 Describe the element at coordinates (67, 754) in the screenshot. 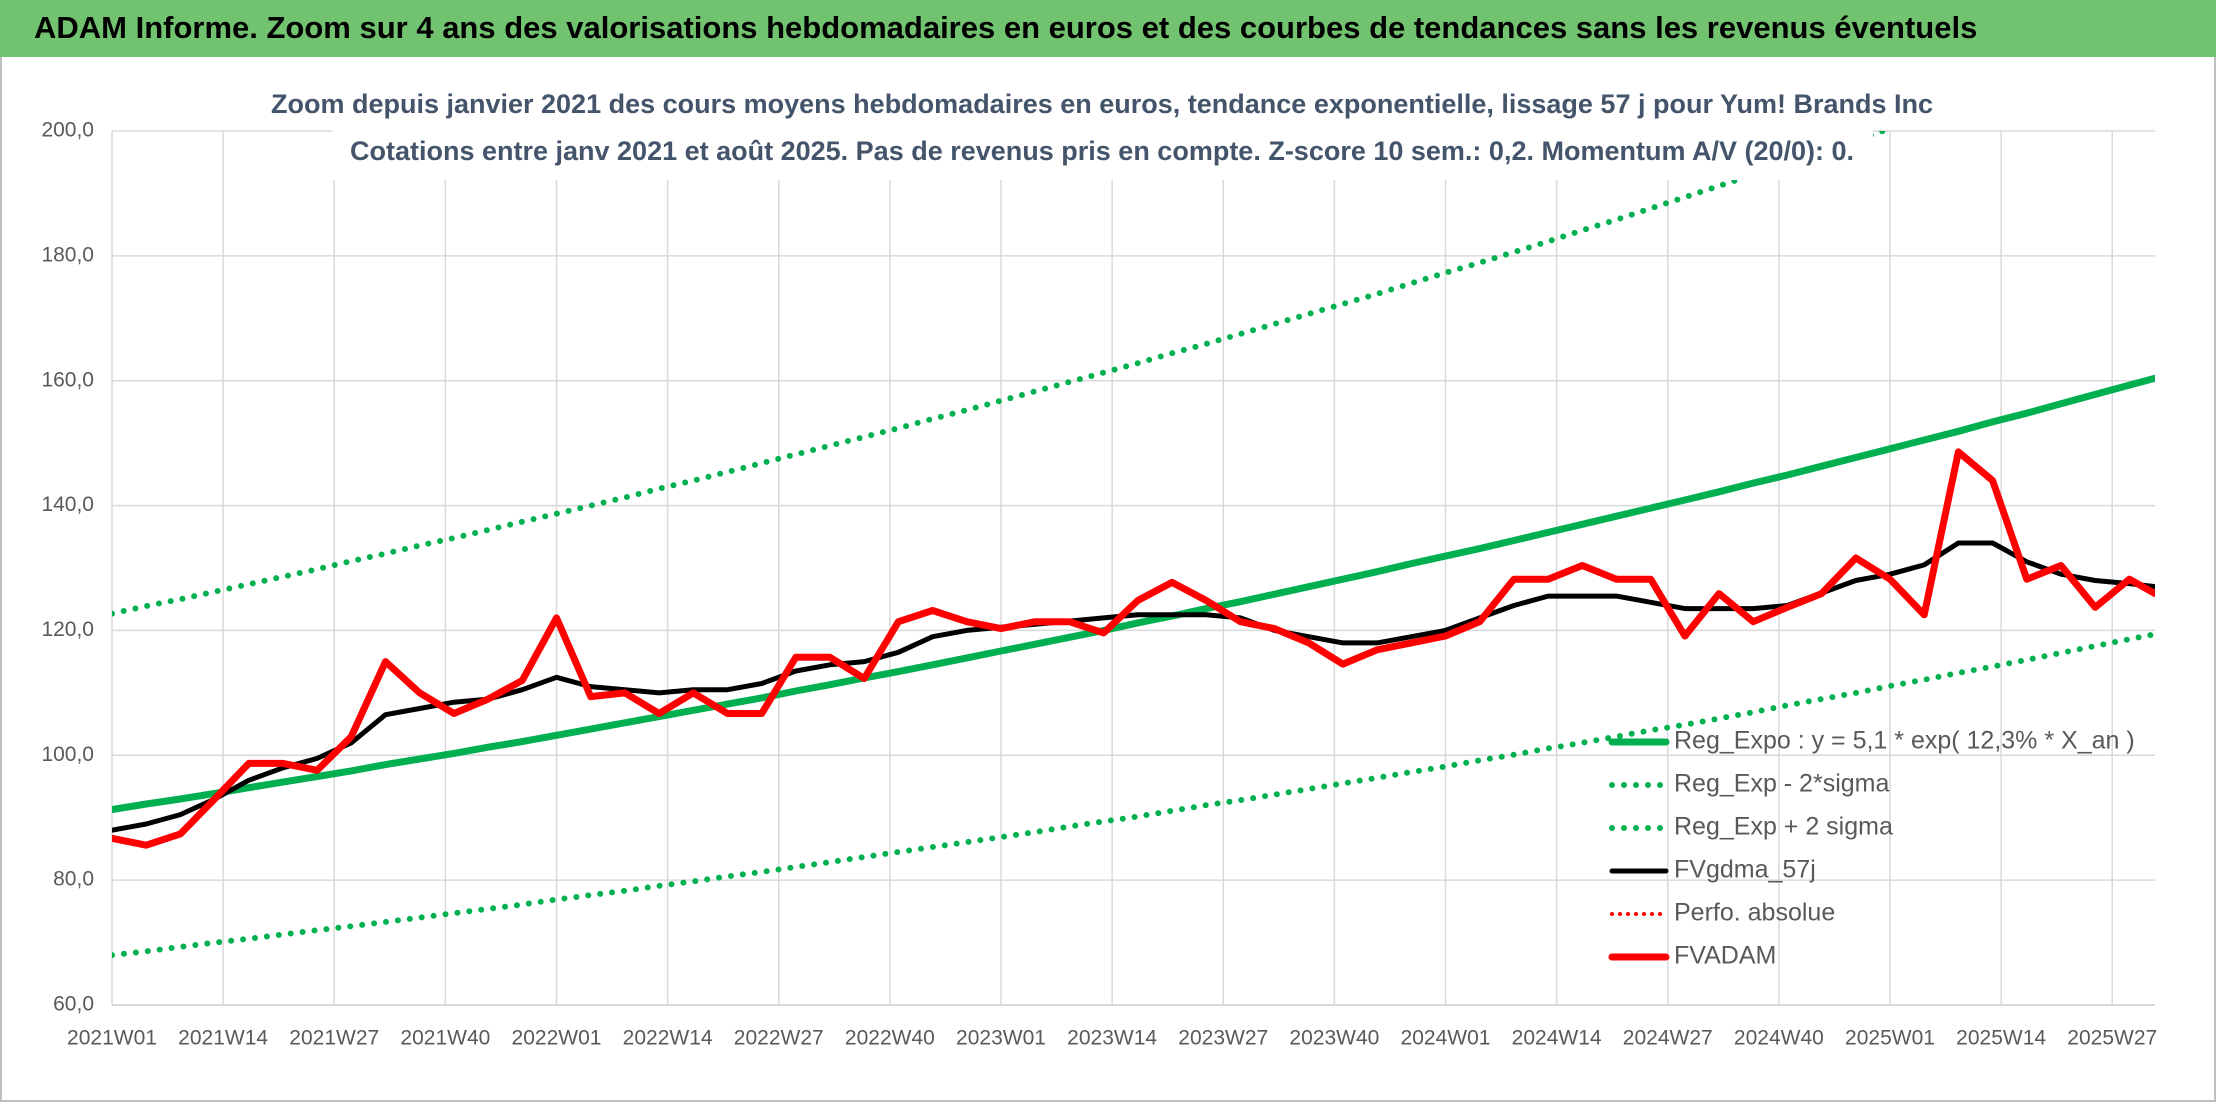

I see `y-tick-label: 100,0` at that location.